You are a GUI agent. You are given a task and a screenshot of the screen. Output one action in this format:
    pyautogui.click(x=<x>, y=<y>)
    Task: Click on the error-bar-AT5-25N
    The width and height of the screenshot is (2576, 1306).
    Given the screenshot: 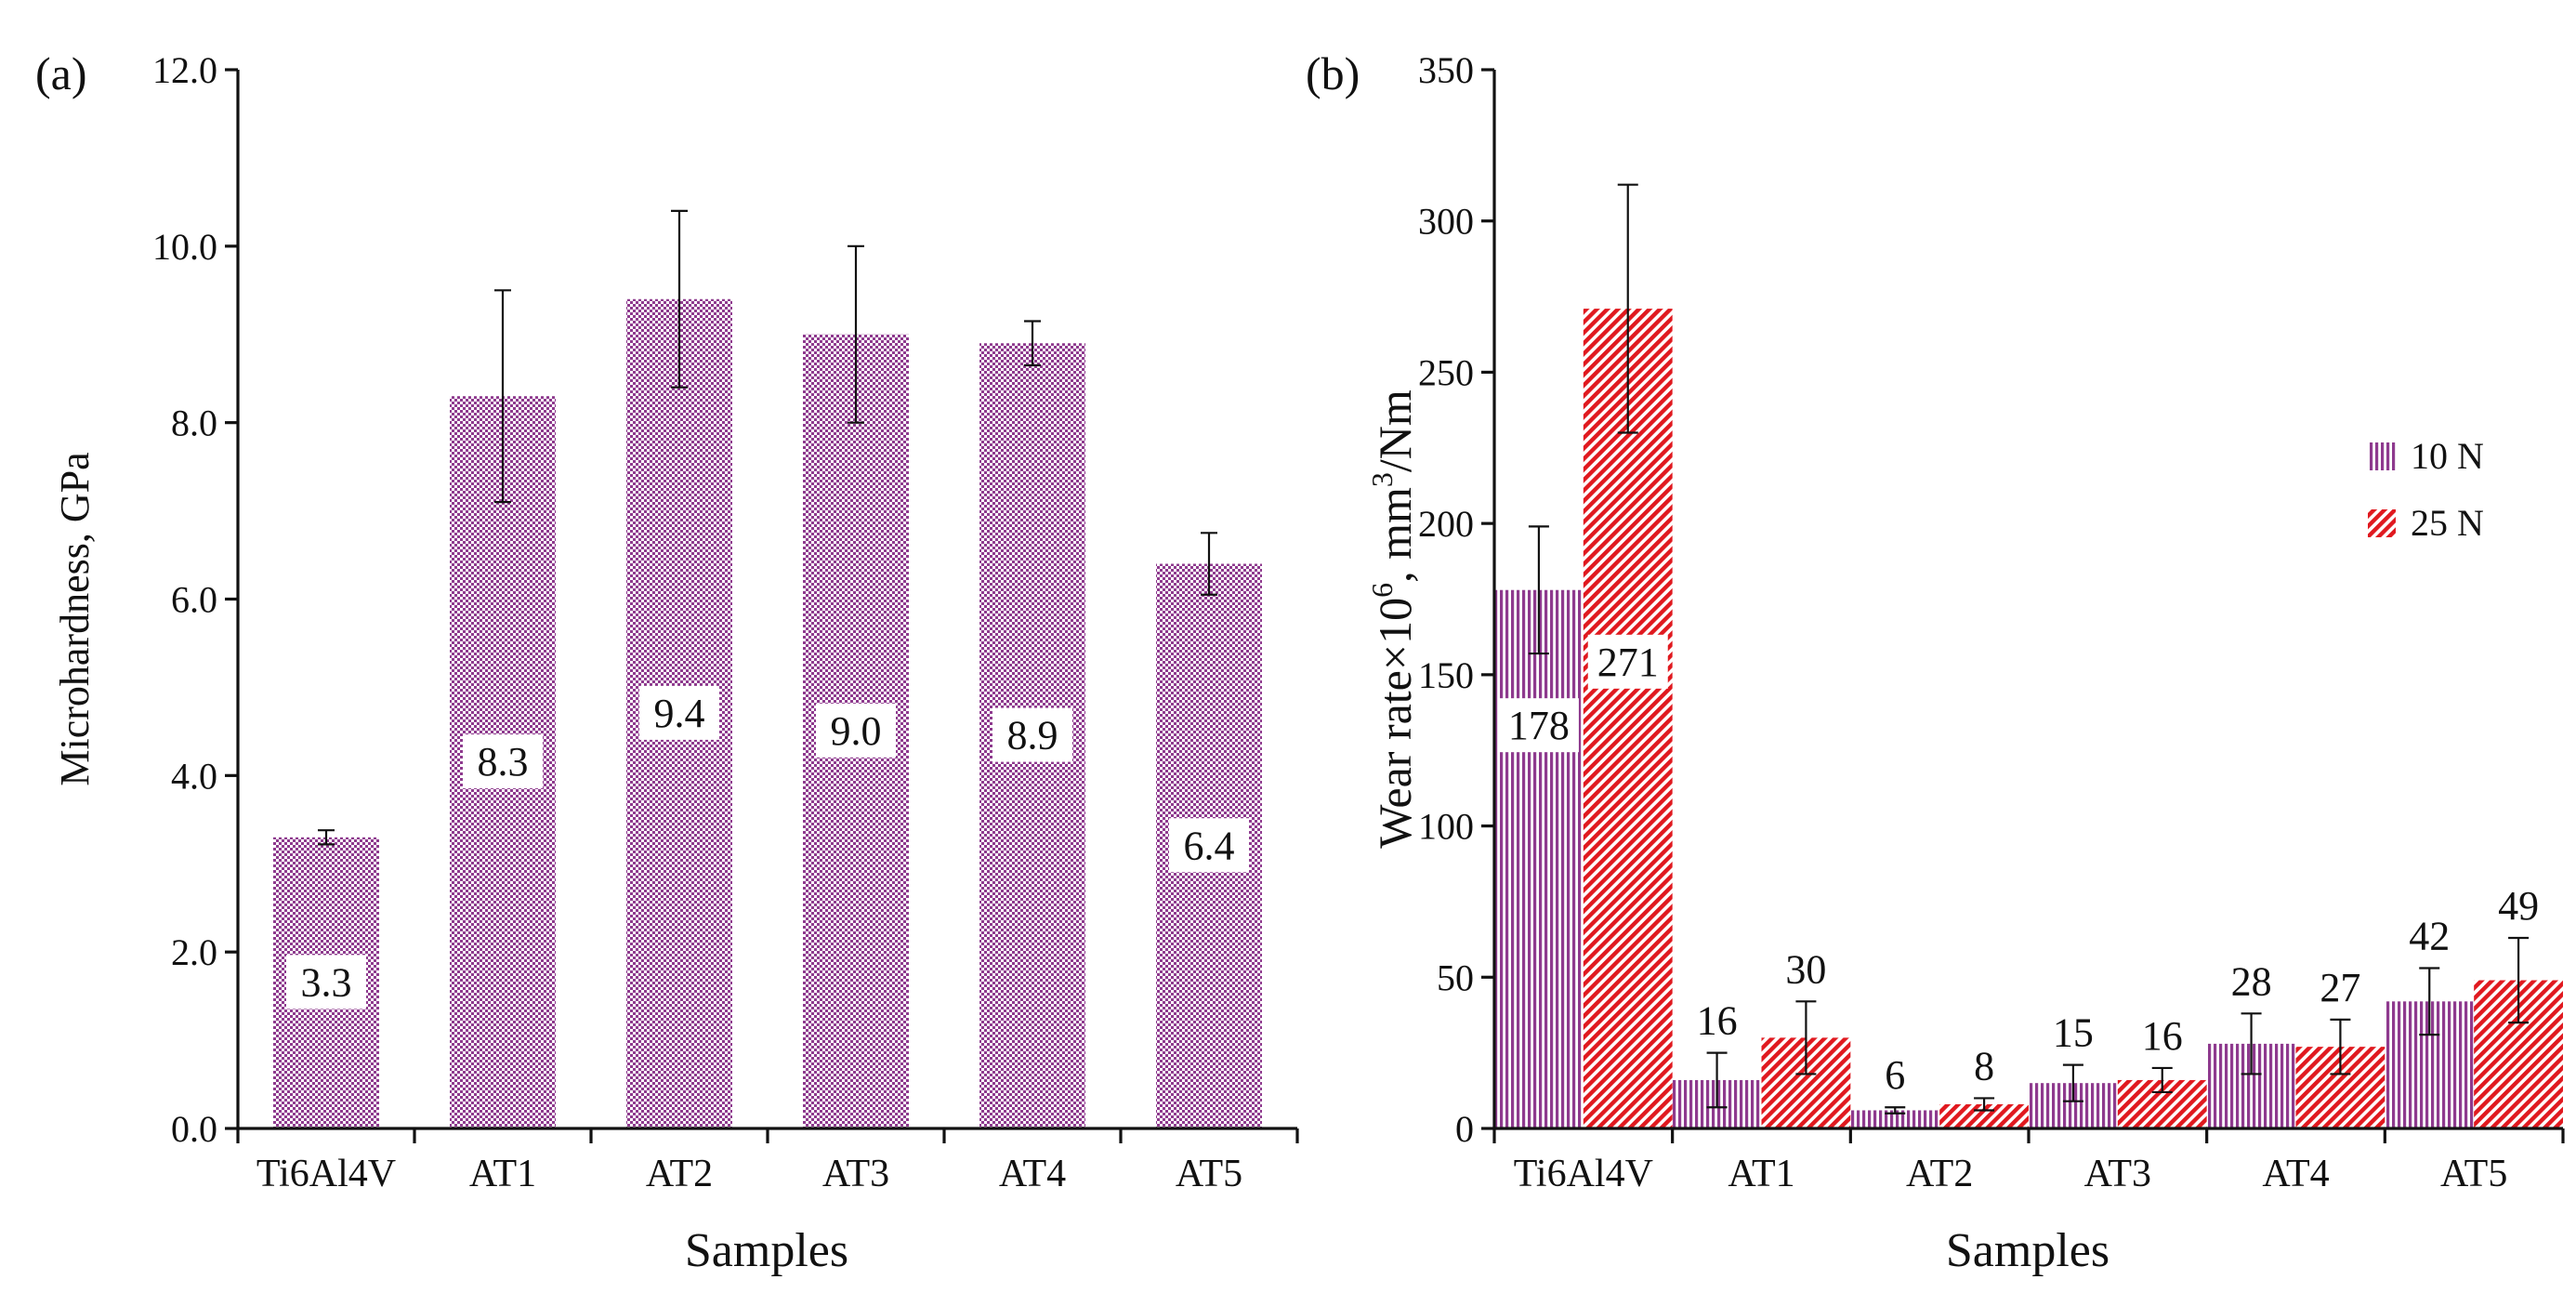 What is the action you would take?
    pyautogui.click(x=2519, y=980)
    